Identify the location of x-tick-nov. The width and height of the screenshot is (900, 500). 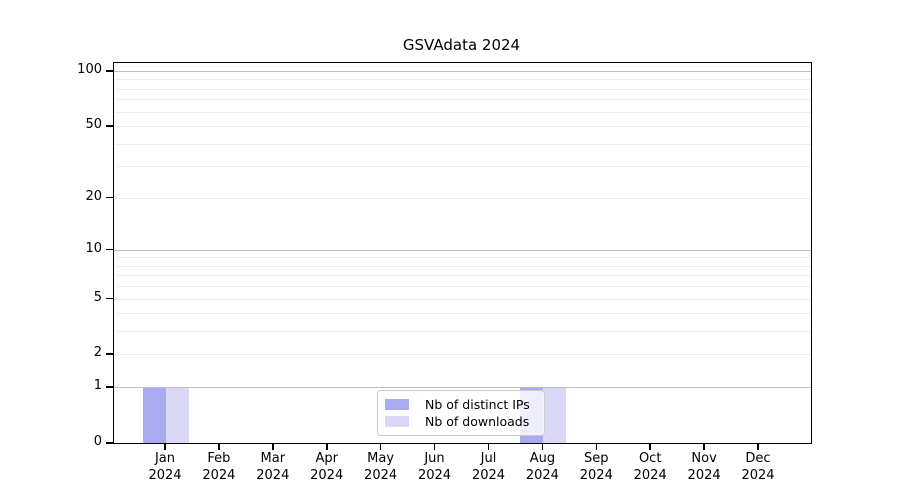
(704, 446).